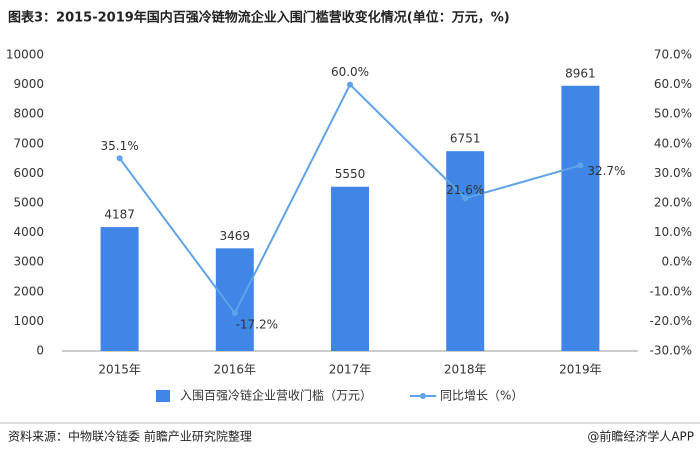 The height and width of the screenshot is (454, 700). What do you see at coordinates (673, 114) in the screenshot?
I see `y2-tick-label: 50.0%` at bounding box center [673, 114].